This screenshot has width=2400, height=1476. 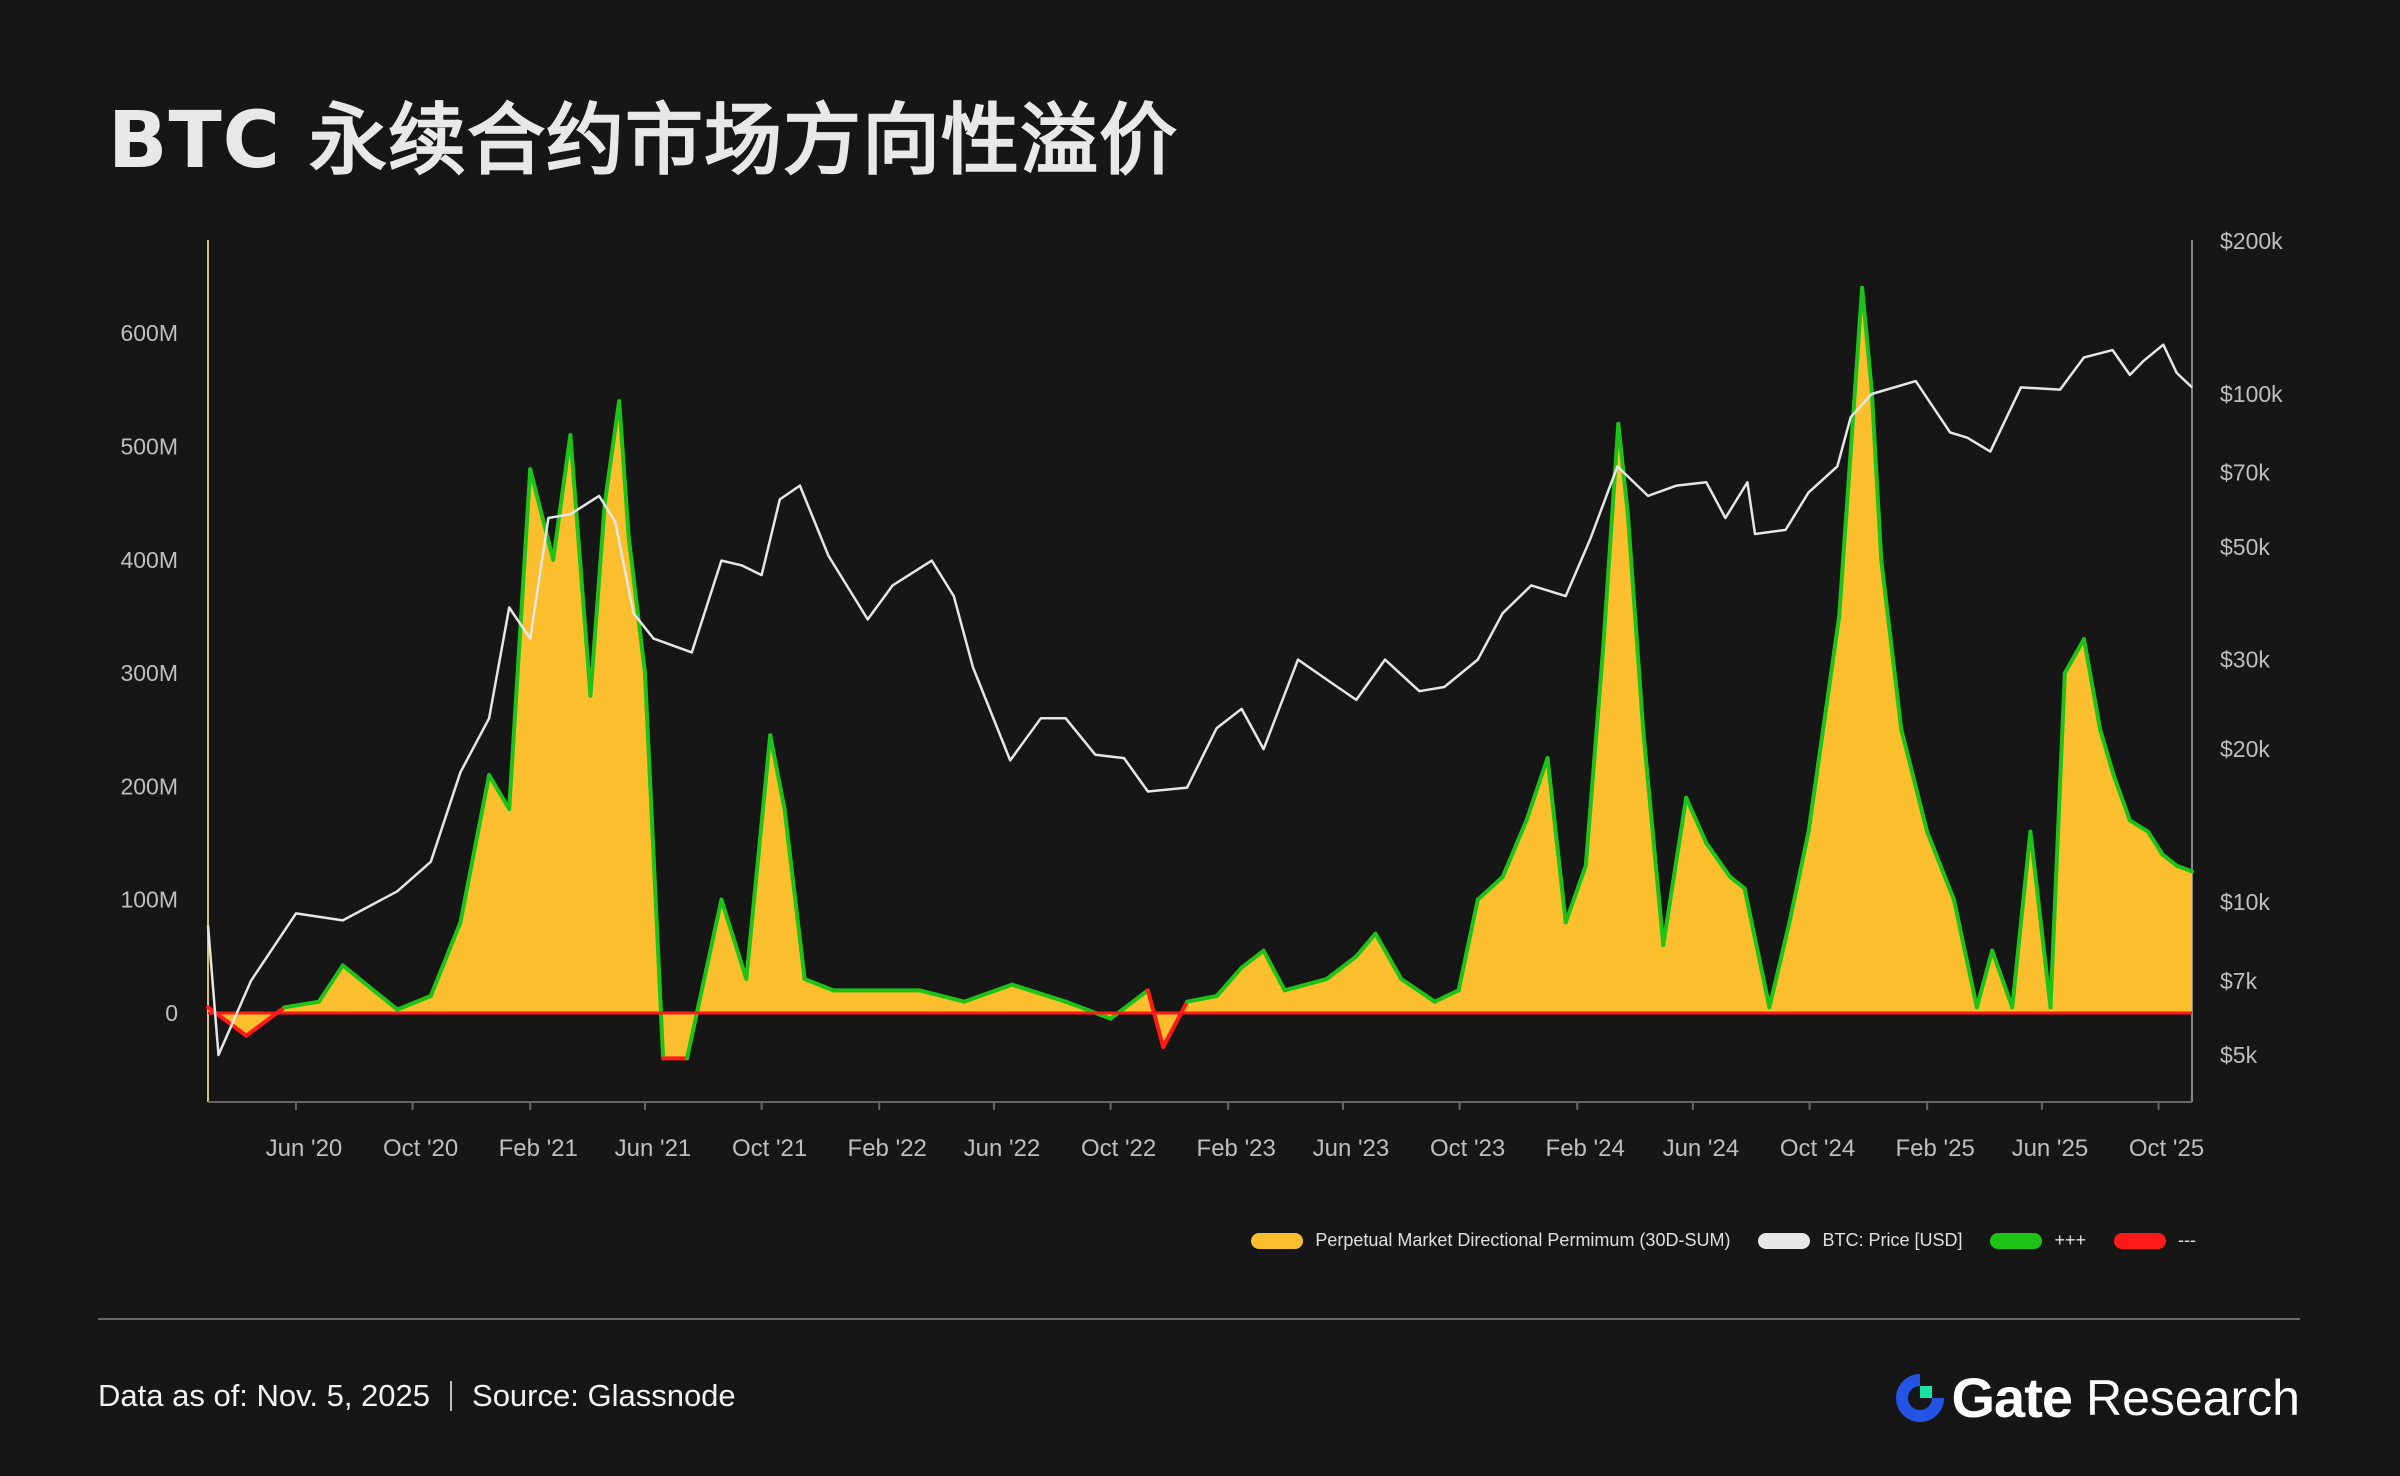 What do you see at coordinates (2251, 394) in the screenshot?
I see `y-right-tick-label: $100k` at bounding box center [2251, 394].